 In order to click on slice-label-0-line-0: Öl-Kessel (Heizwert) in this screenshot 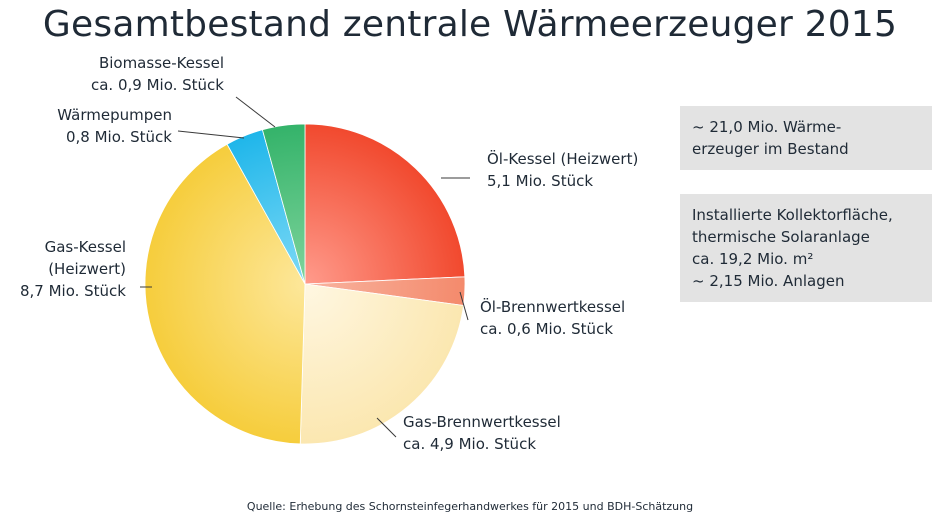, I will do `click(562, 158)`.